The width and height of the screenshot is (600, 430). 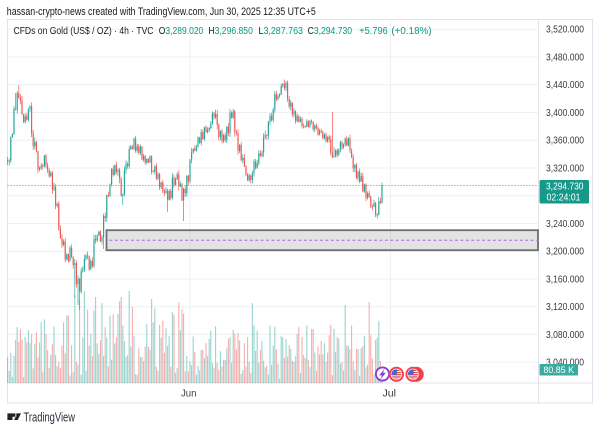 What do you see at coordinates (565, 85) in the screenshot?
I see `svg-text: 3,440.000` at bounding box center [565, 85].